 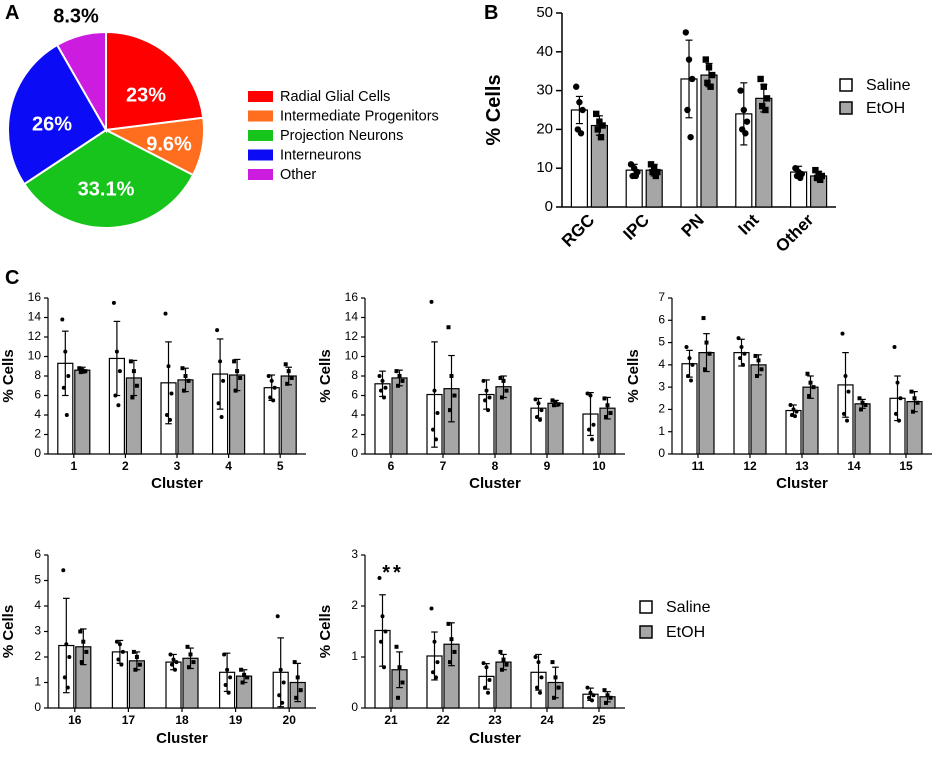 I want to click on y-tick-label-8: 16, so click(x=35, y=297).